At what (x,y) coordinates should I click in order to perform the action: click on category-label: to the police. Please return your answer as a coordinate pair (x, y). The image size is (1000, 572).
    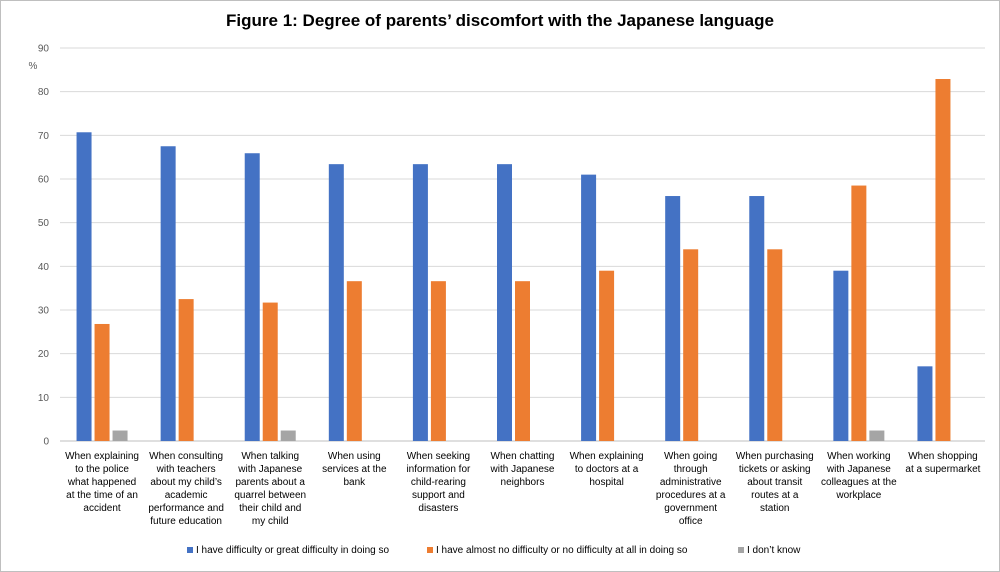
    Looking at the image, I should click on (102, 469).